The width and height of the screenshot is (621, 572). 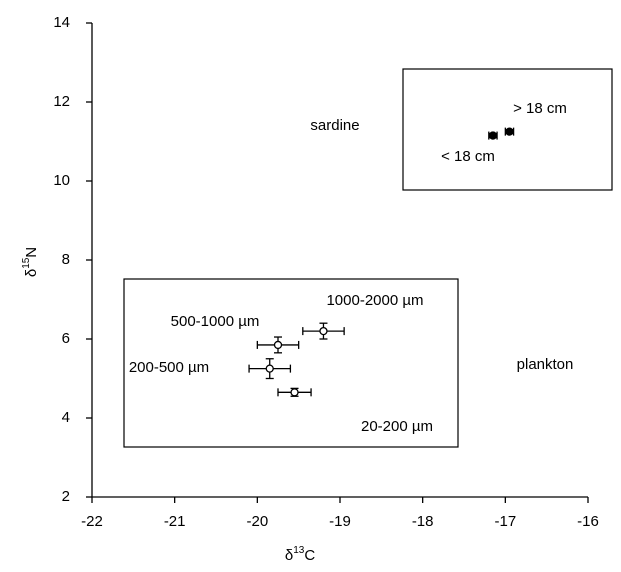 I want to click on x-title-element: C, so click(x=309, y=555).